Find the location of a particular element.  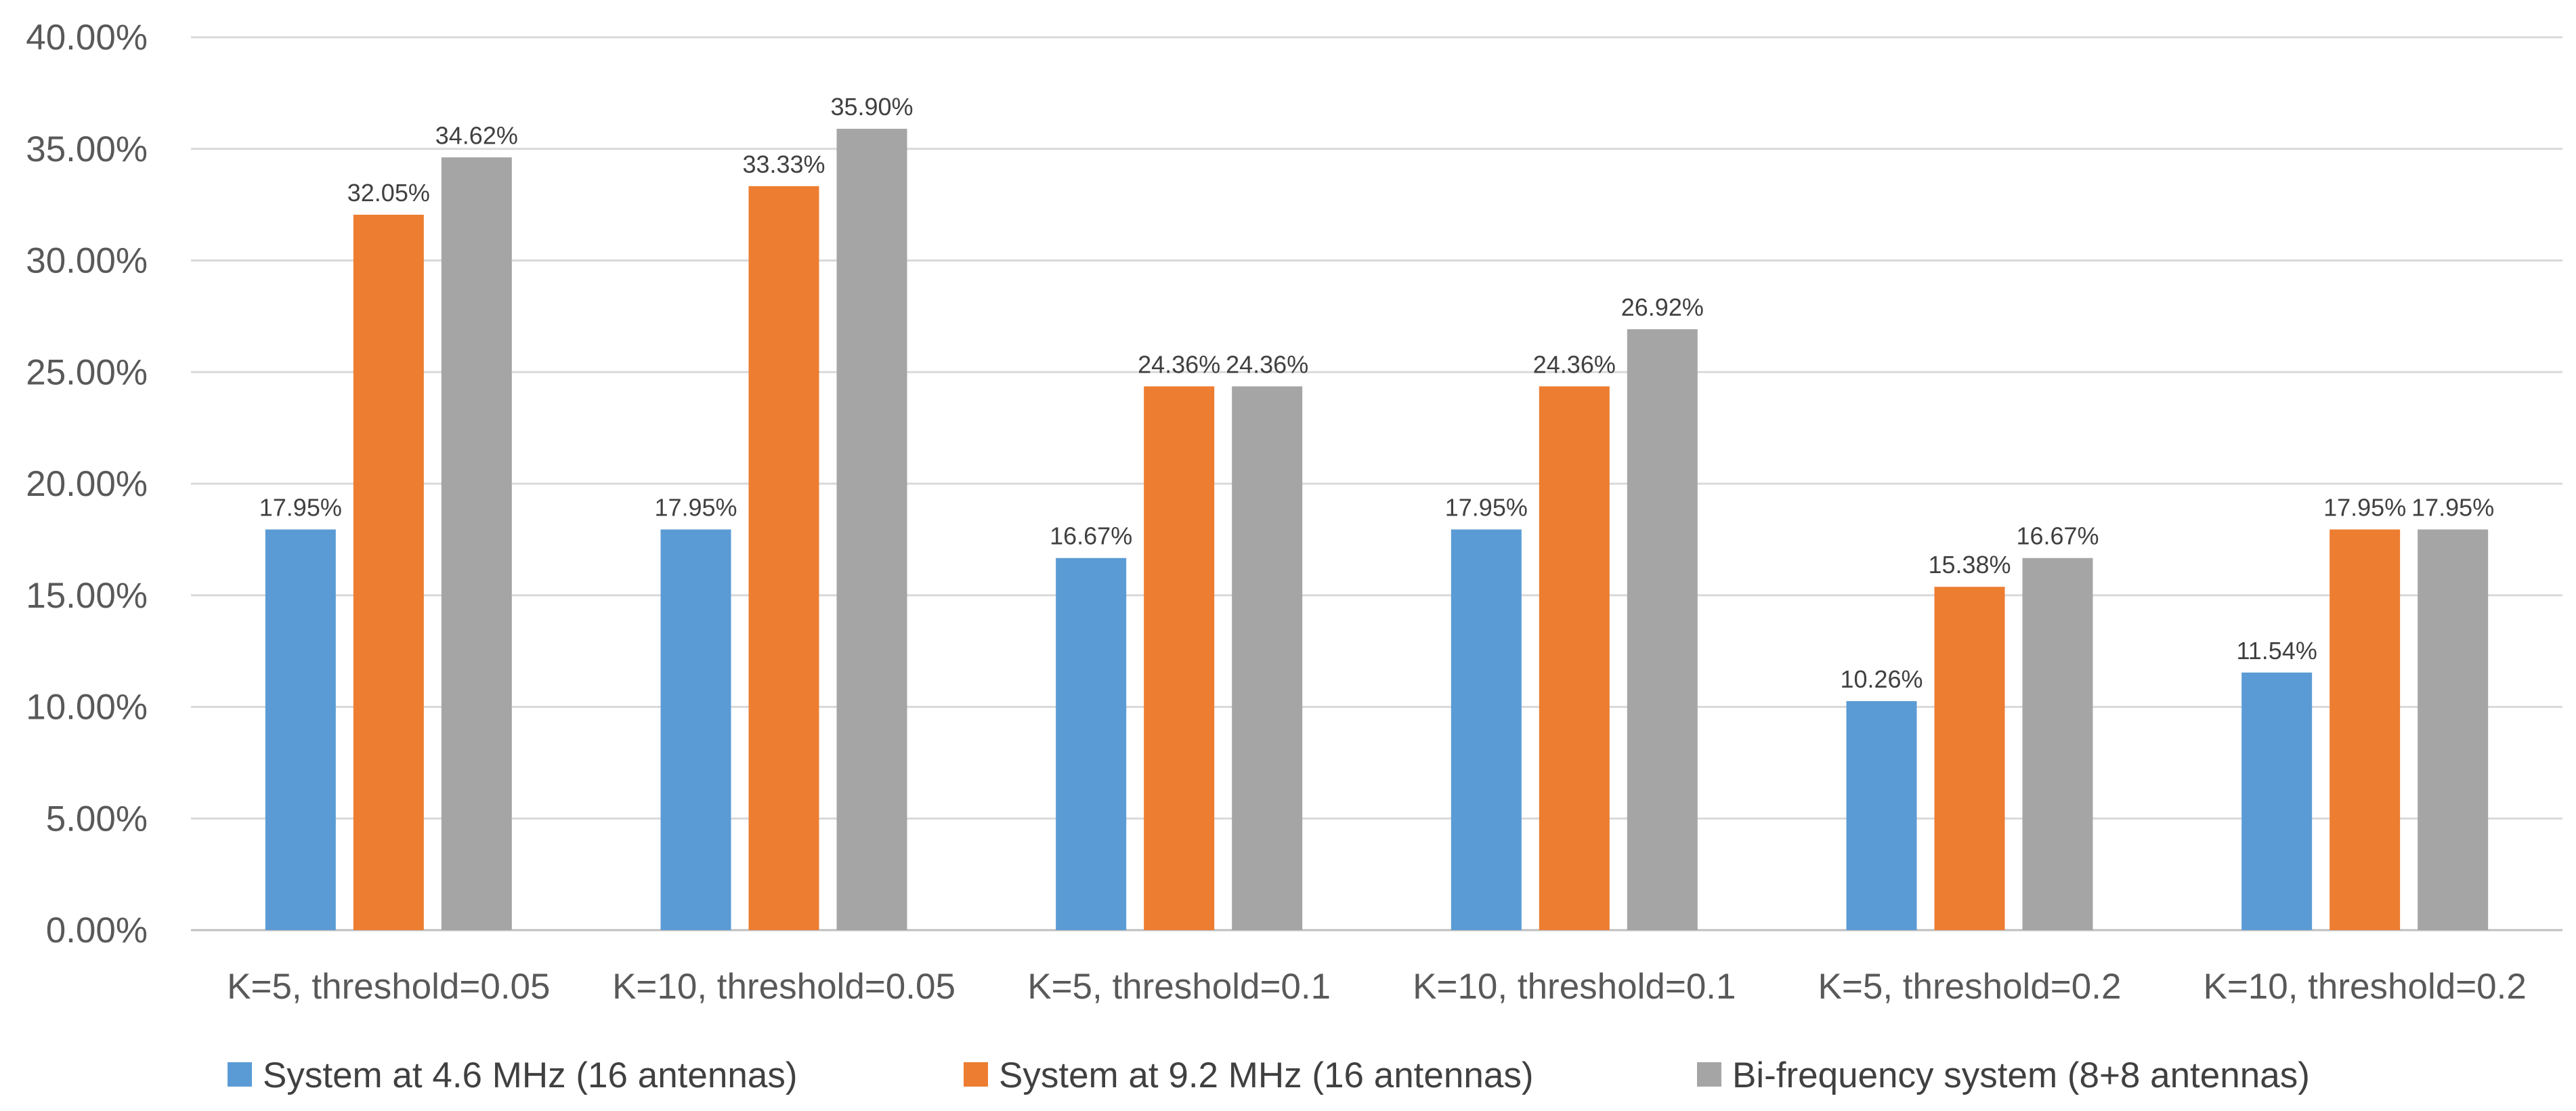

y-tick-label: 0.00% is located at coordinates (97, 930).